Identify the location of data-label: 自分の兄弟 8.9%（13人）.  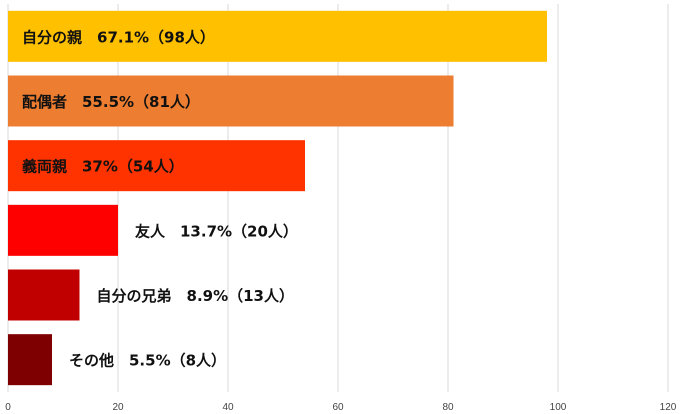
(195, 296).